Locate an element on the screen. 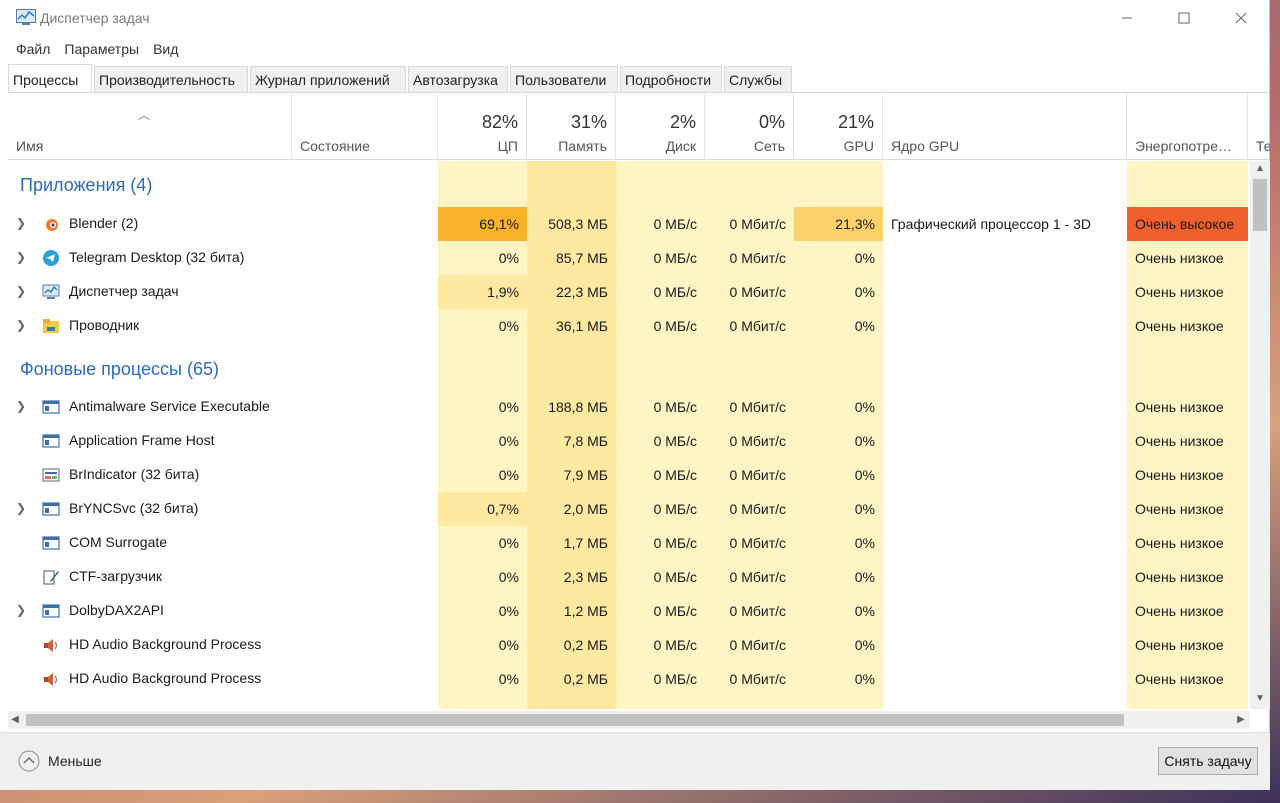  process-name: DolbyDAX2API is located at coordinates (116, 610).